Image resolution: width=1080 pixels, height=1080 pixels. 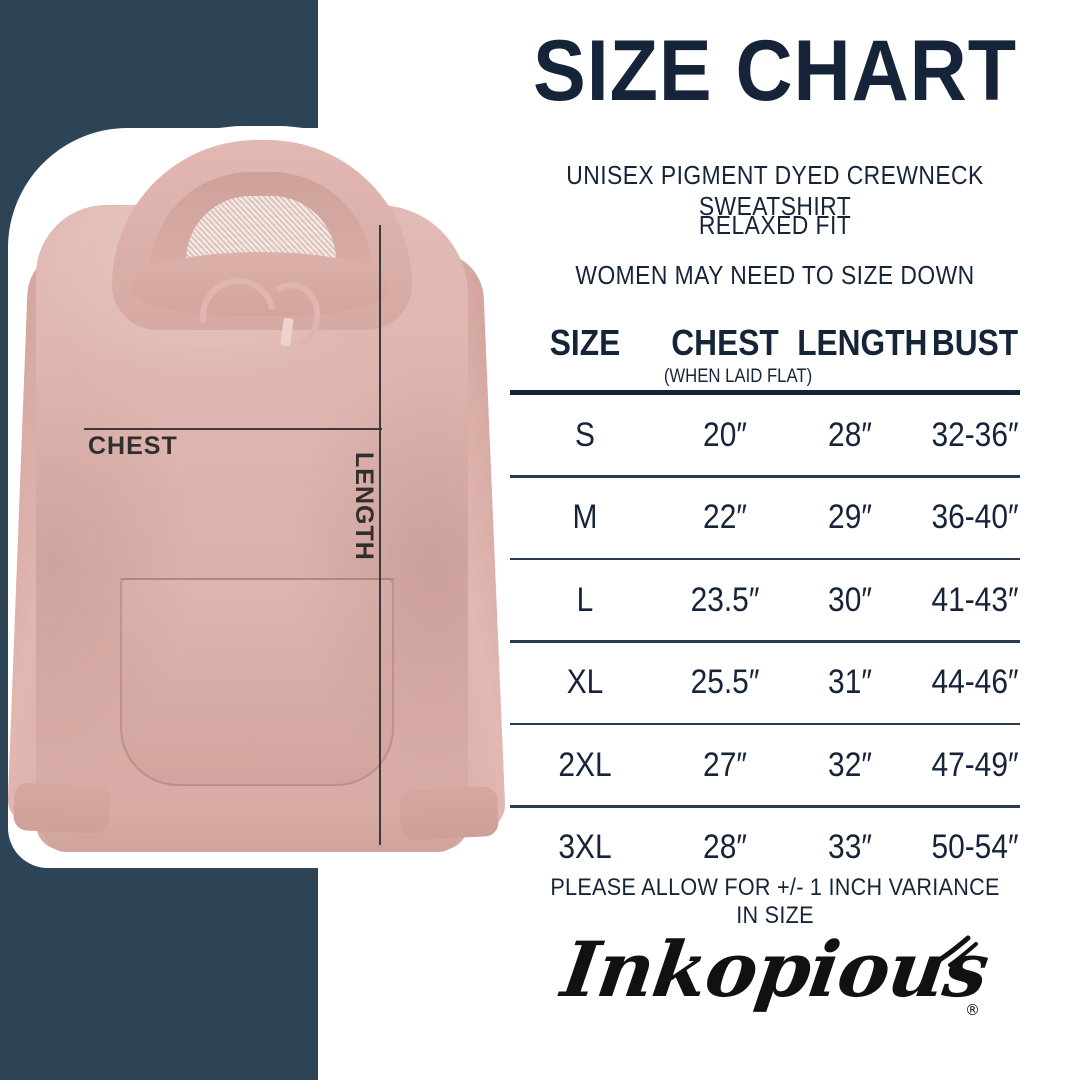 What do you see at coordinates (725, 434) in the screenshot?
I see `cell-chest: 20″` at bounding box center [725, 434].